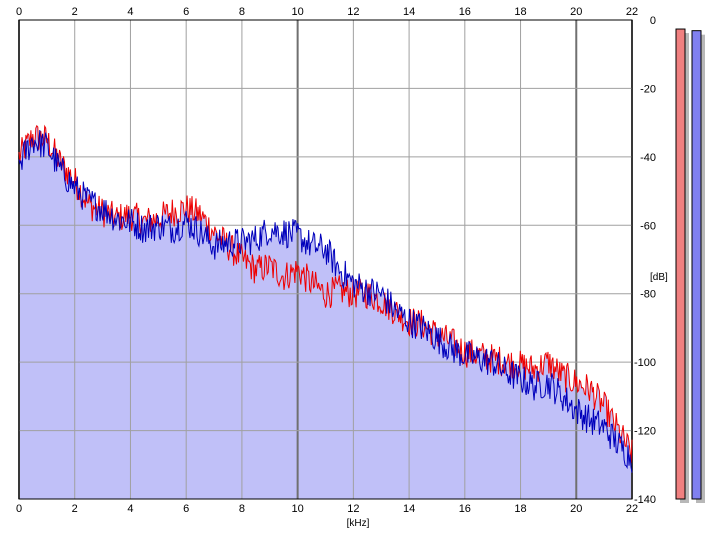 This screenshot has height=540, width=716. I want to click on y-tick-label: -20, so click(648, 89).